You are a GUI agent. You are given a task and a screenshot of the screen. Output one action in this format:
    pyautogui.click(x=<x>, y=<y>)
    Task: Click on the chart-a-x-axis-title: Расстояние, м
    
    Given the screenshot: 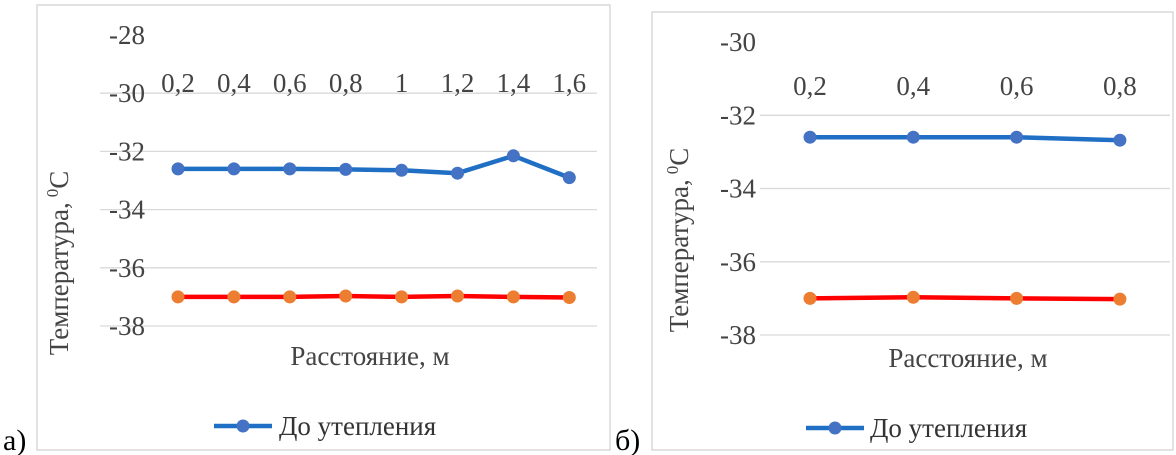 What is the action you would take?
    pyautogui.click(x=369, y=356)
    